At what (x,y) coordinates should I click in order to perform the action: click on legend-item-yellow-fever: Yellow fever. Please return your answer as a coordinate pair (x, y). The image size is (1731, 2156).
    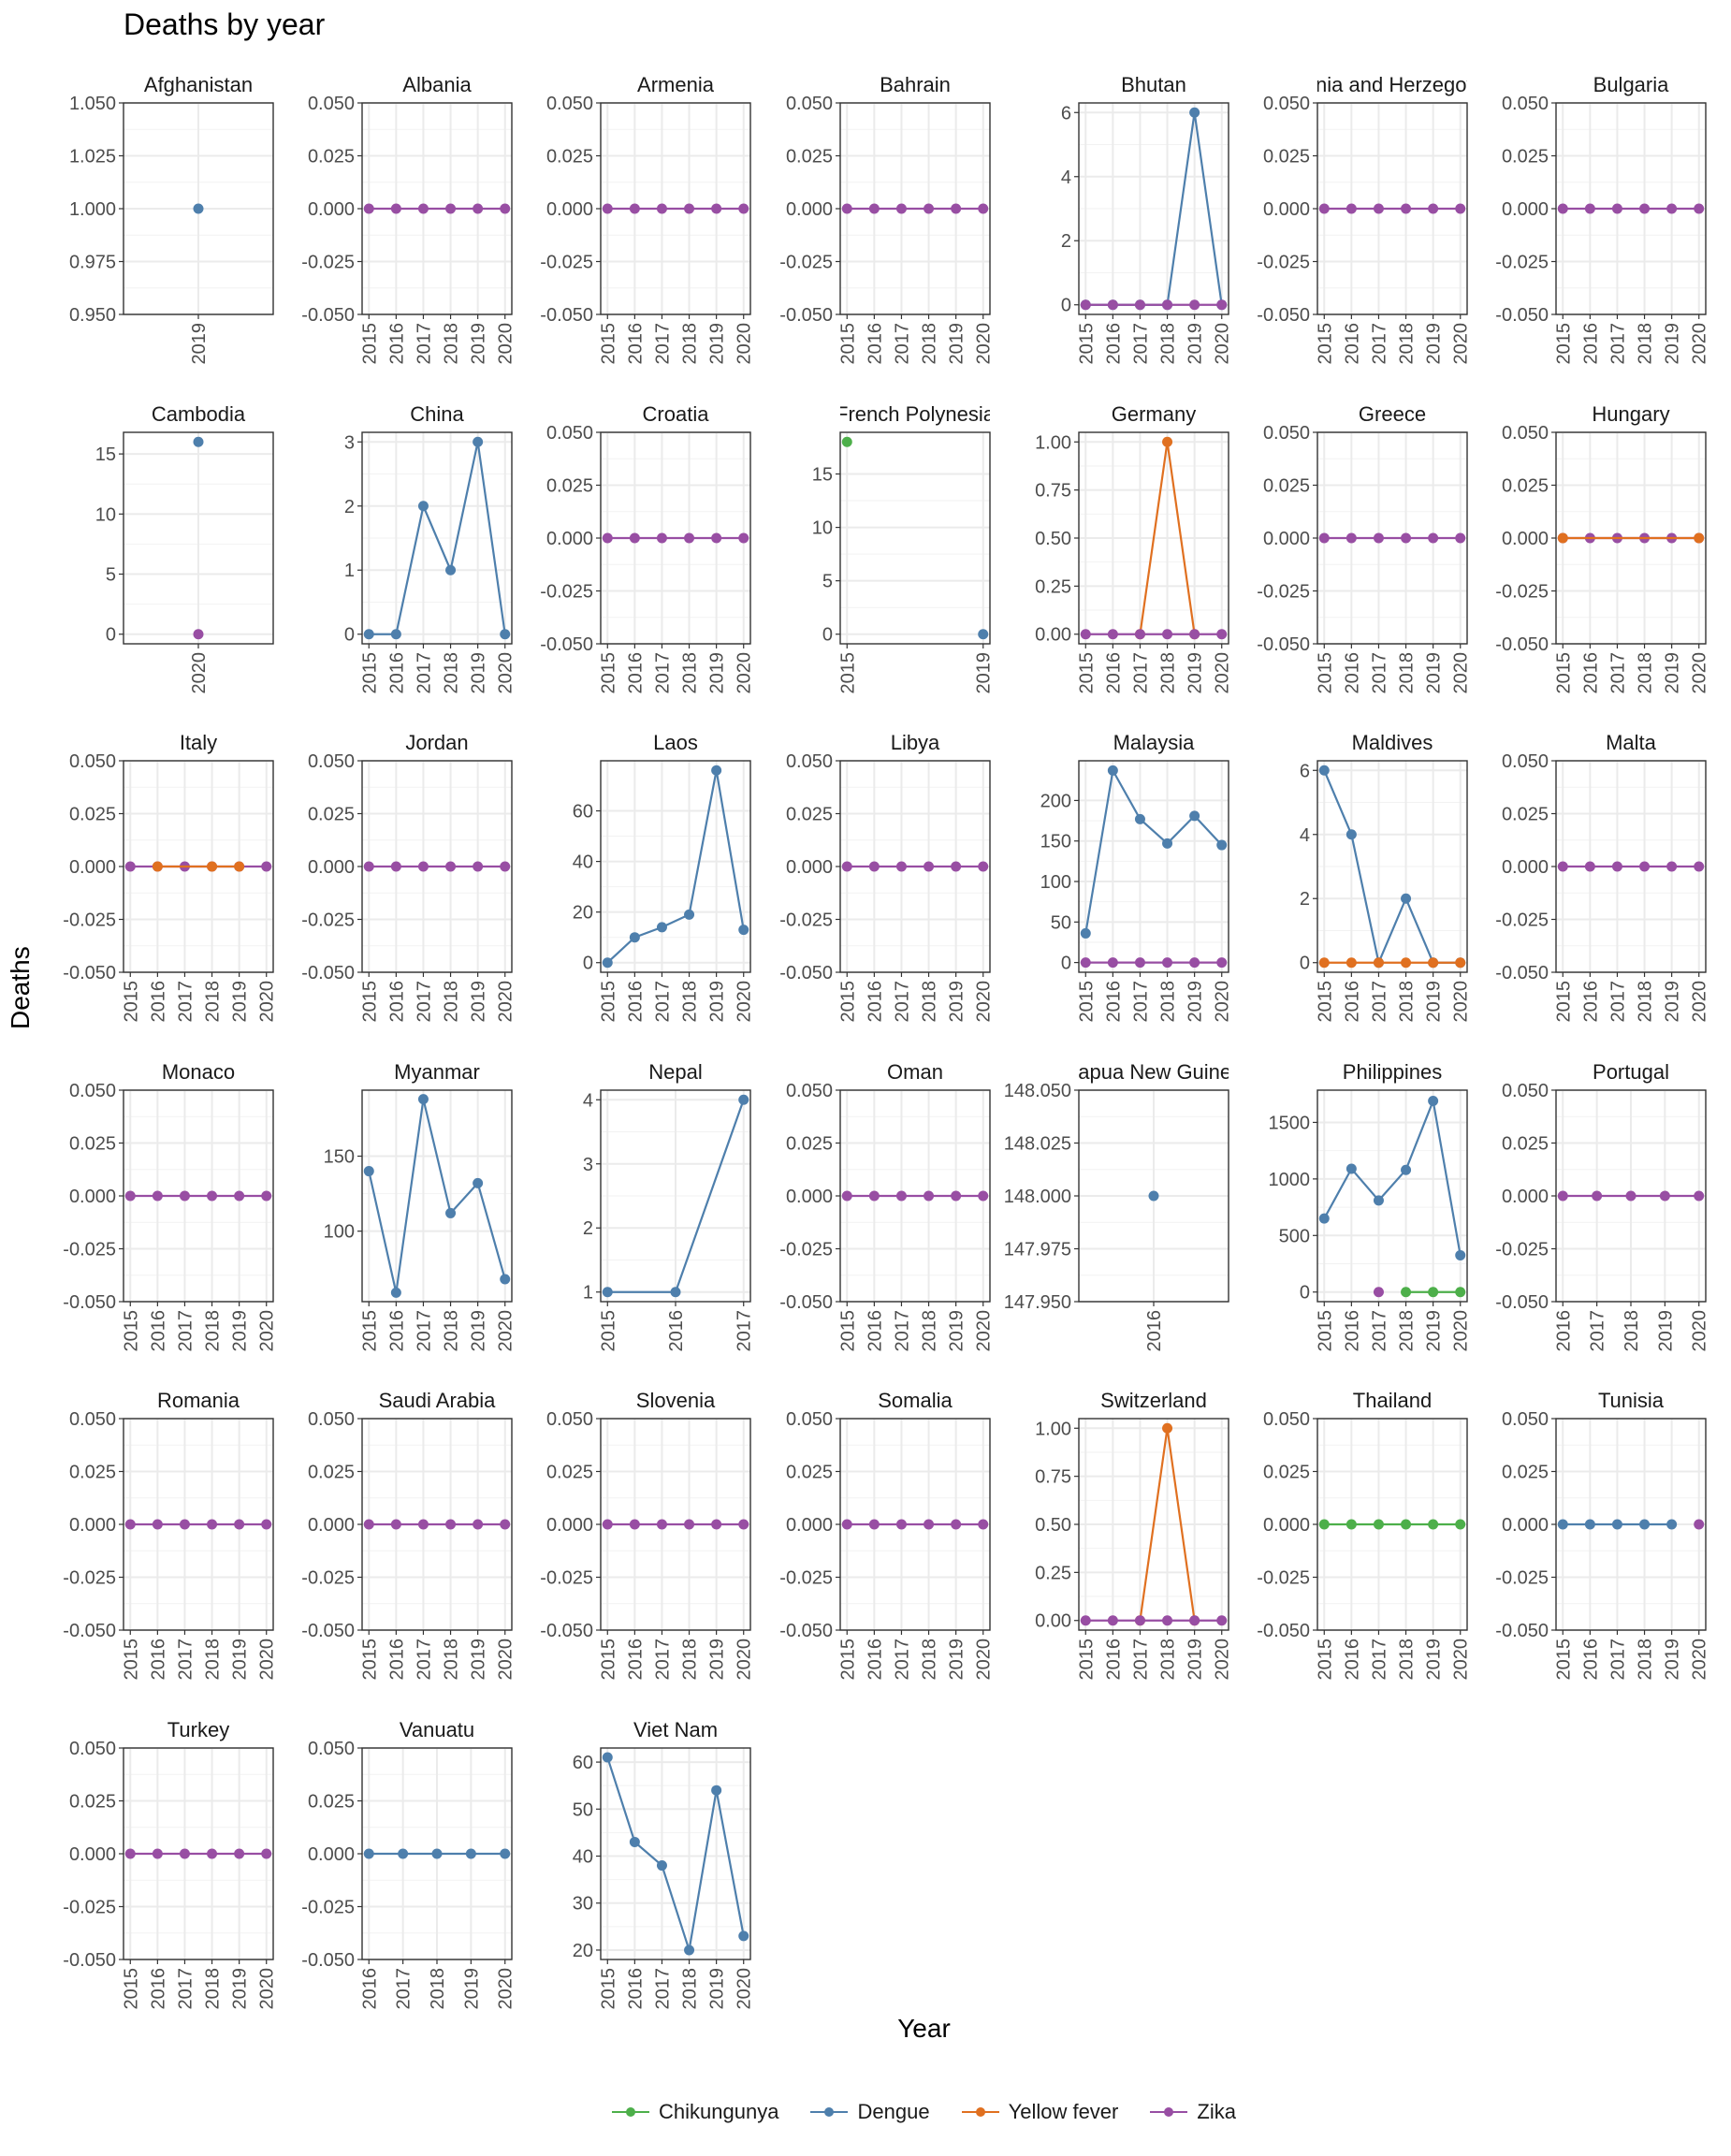
    Looking at the image, I should click on (1039, 2112).